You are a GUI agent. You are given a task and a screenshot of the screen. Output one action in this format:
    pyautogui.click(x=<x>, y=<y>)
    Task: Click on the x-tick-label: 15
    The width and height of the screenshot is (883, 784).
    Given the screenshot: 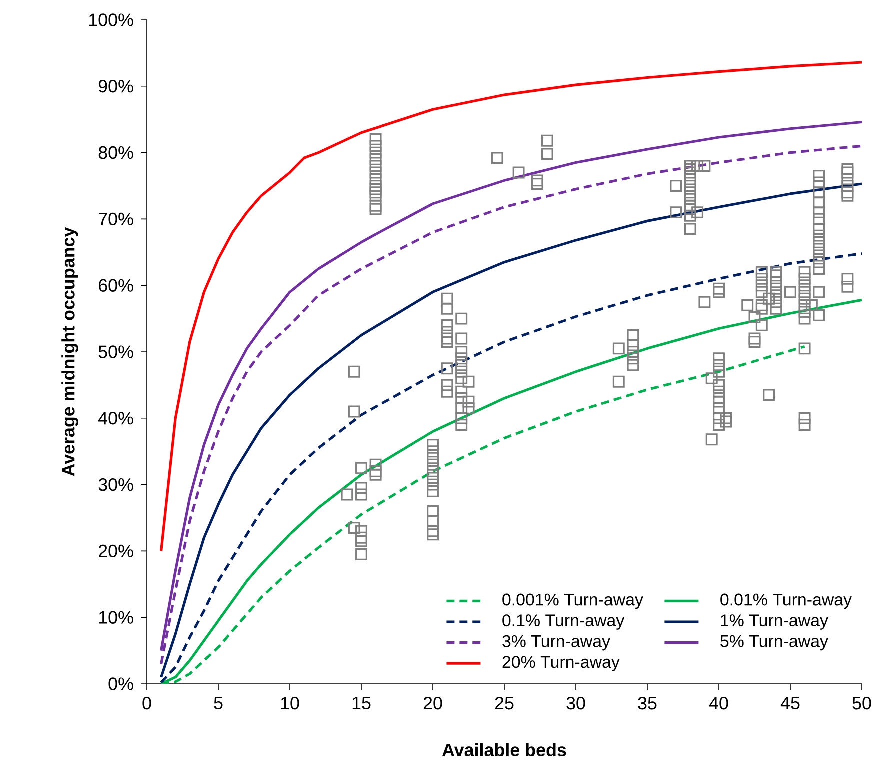 What is the action you would take?
    pyautogui.click(x=361, y=703)
    